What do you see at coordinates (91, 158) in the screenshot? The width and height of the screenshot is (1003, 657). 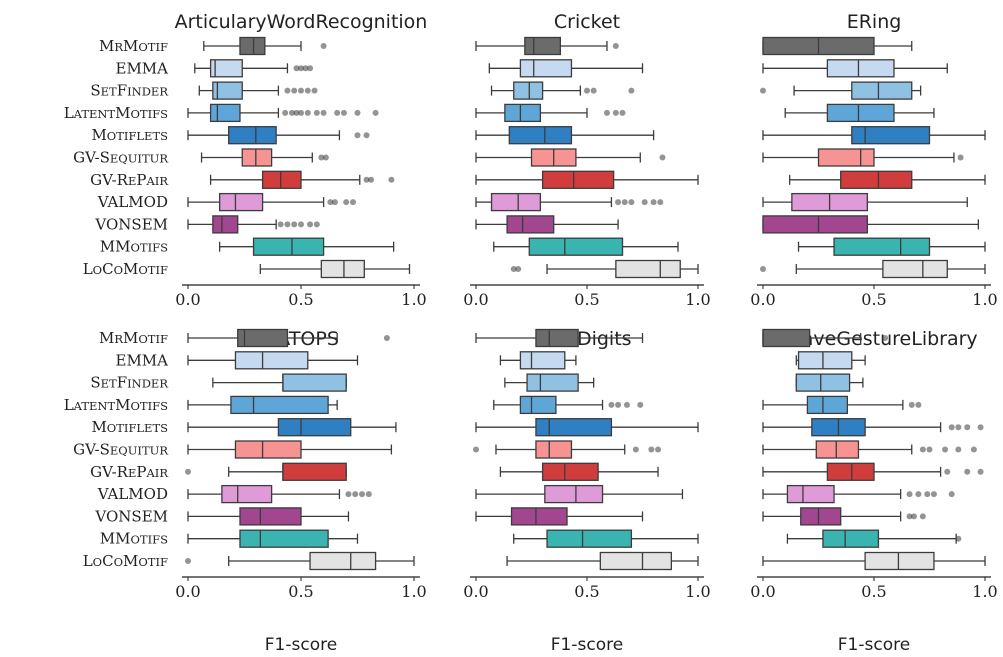 I see `method-label-run: GV-S` at bounding box center [91, 158].